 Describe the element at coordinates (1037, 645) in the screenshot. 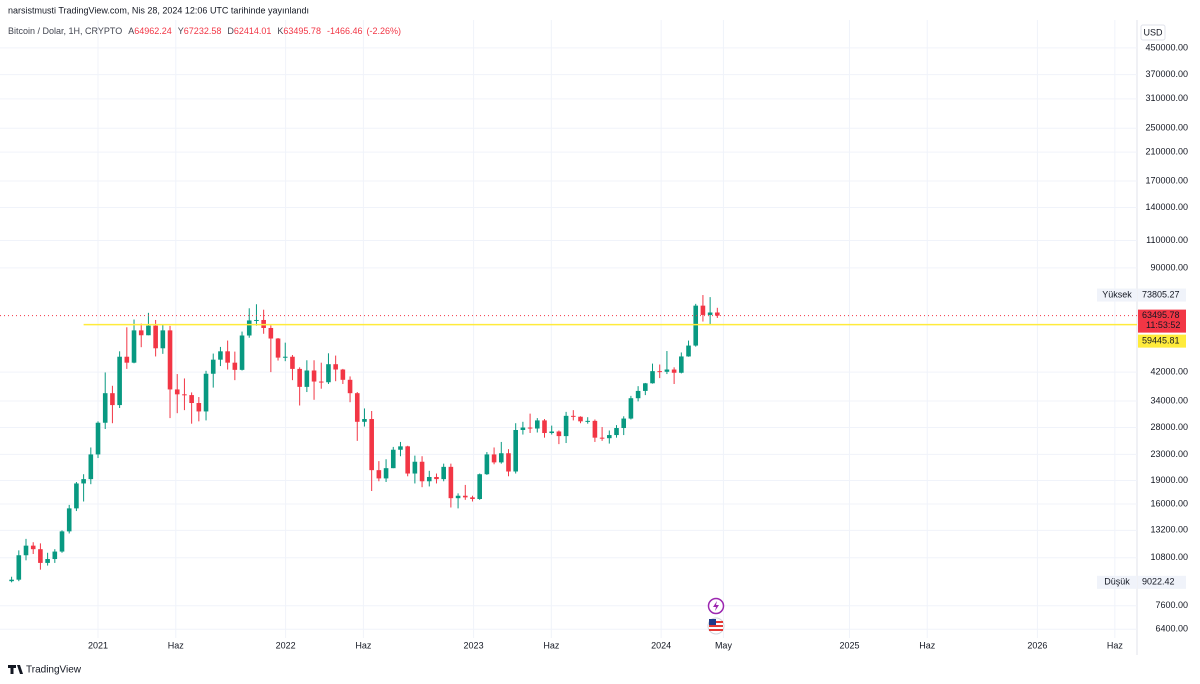

I see `x-tick-label: 2026` at that location.